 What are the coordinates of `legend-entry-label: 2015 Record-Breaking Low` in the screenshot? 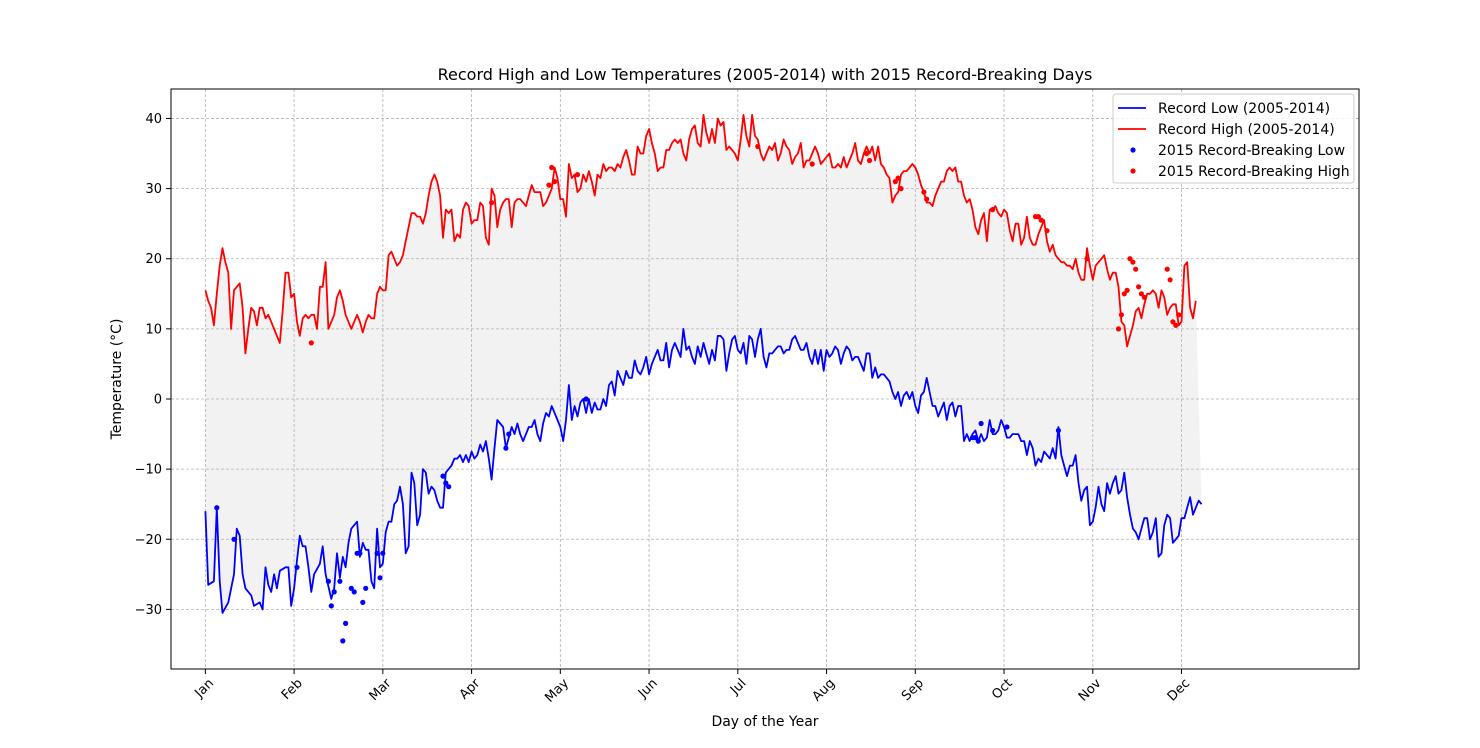 It's located at (1251, 151).